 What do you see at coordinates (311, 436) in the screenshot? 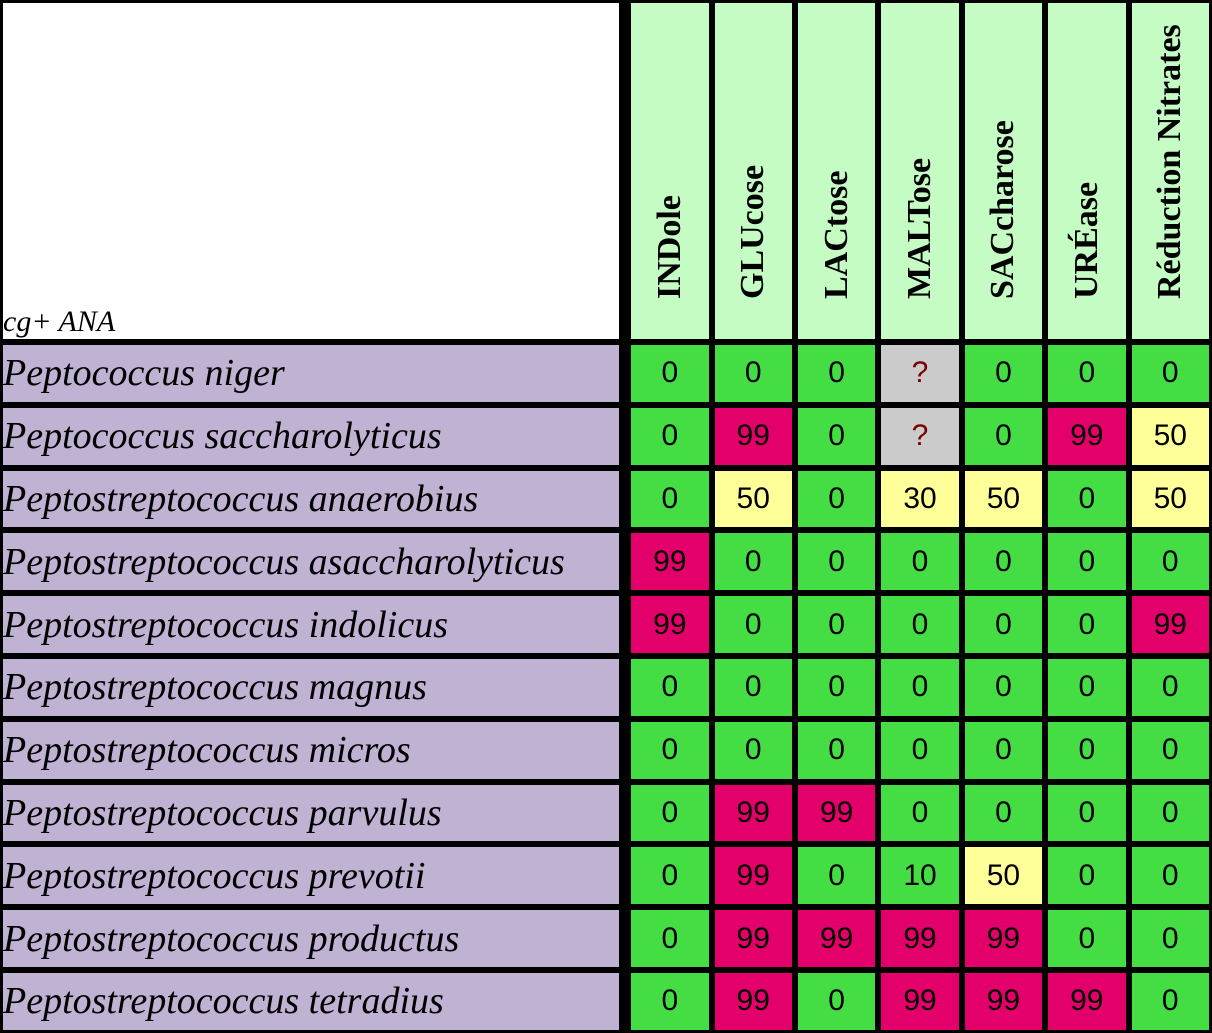
I see `species-name: Peptococcus saccharolyticus` at bounding box center [311, 436].